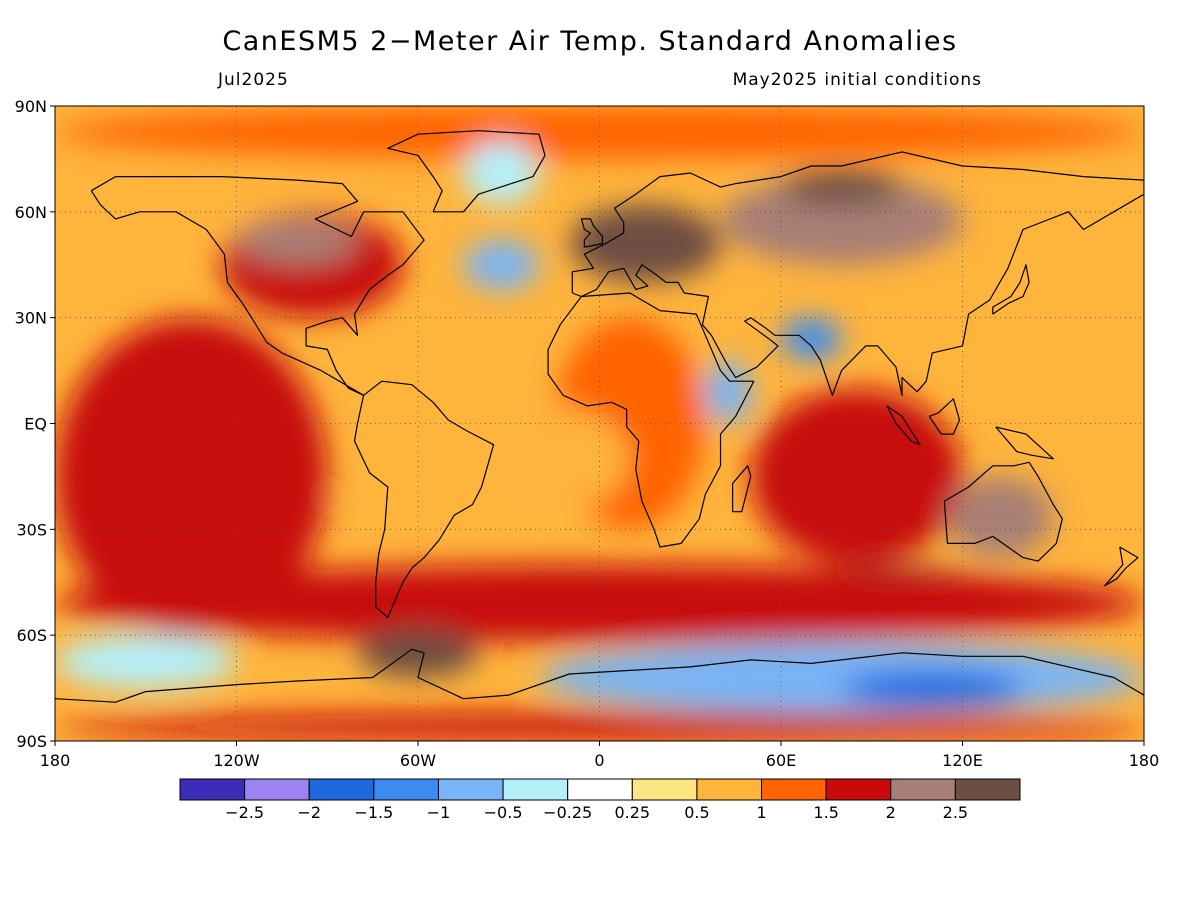  I want to click on coastline-greenland, so click(466, 171).